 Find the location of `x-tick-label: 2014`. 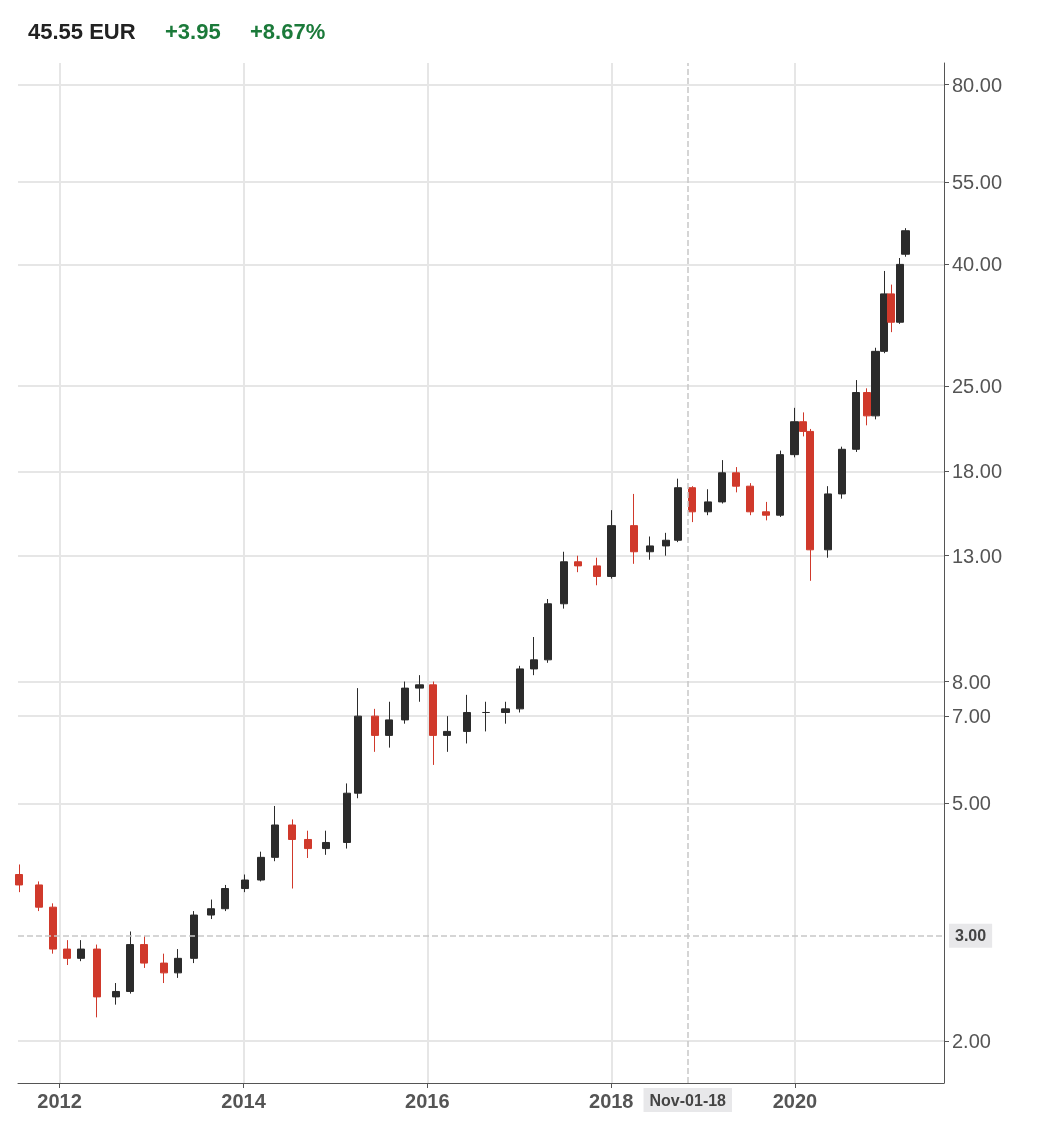

x-tick-label: 2014 is located at coordinates (244, 1101).